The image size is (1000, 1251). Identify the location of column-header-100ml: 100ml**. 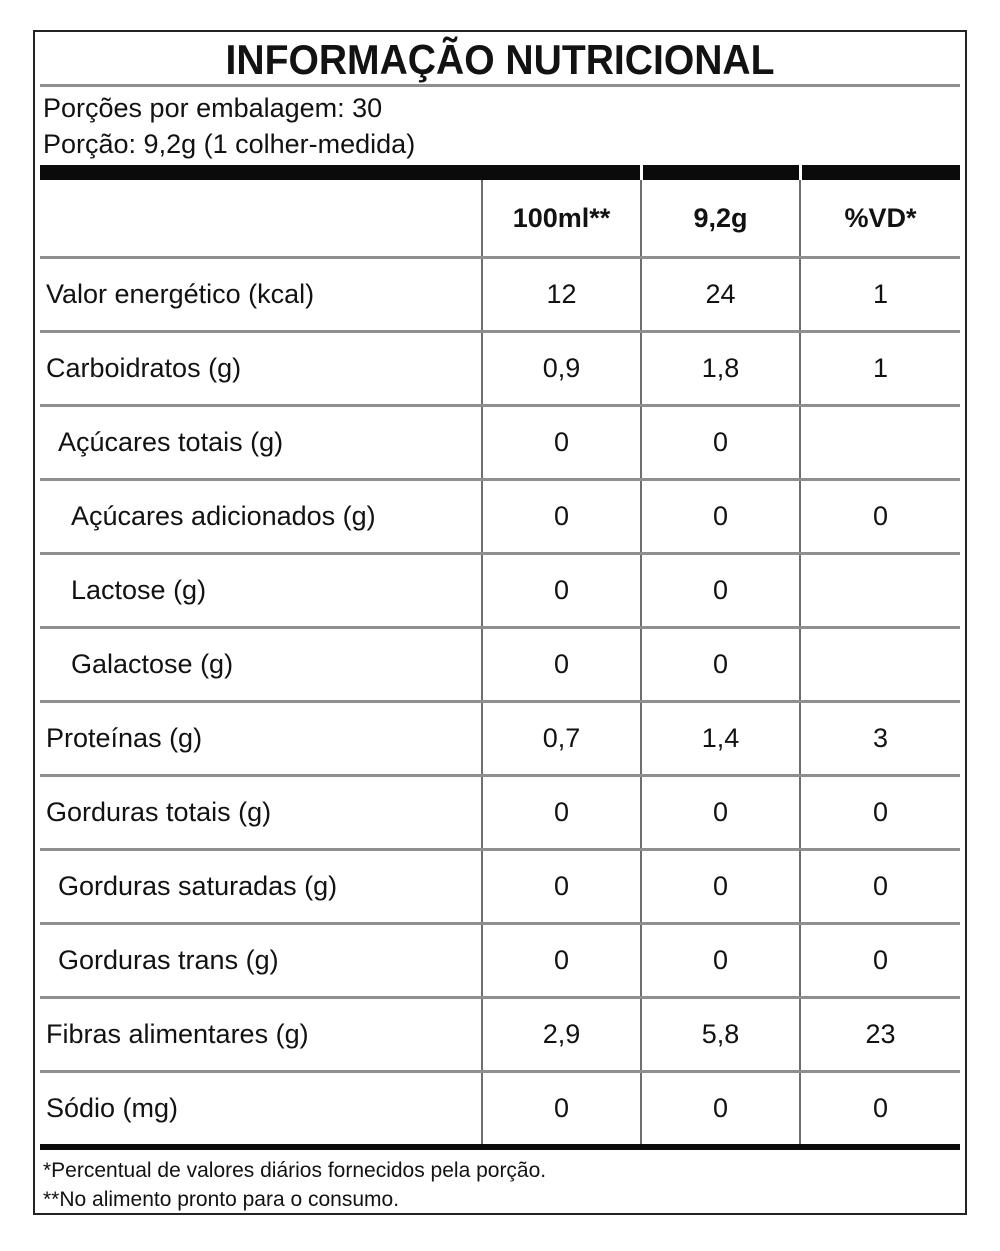
(560, 218).